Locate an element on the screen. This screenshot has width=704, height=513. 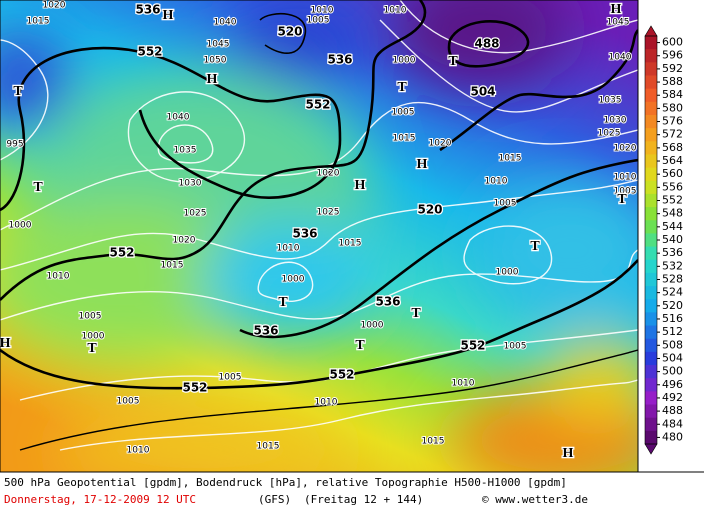
colorbar-tick-label: 544 is located at coordinates (672, 226).